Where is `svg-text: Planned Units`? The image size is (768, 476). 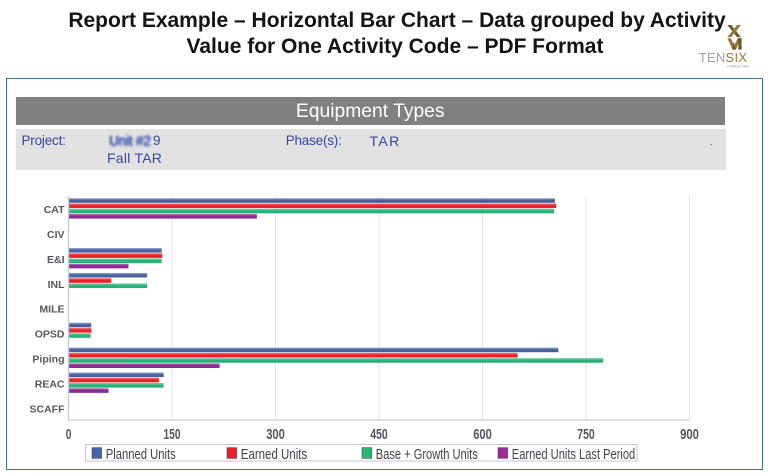 svg-text: Planned Units is located at coordinates (141, 455).